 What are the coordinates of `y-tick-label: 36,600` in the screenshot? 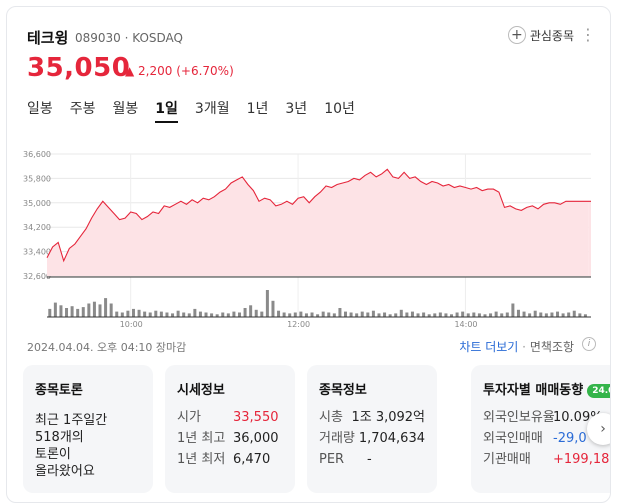 It's located at (37, 154).